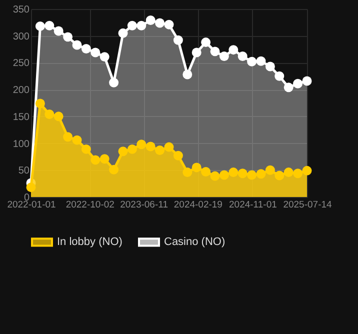 Image resolution: width=358 pixels, height=334 pixels. What do you see at coordinates (252, 205) in the screenshot?
I see `x-tick-label: 2024-11-01` at bounding box center [252, 205].